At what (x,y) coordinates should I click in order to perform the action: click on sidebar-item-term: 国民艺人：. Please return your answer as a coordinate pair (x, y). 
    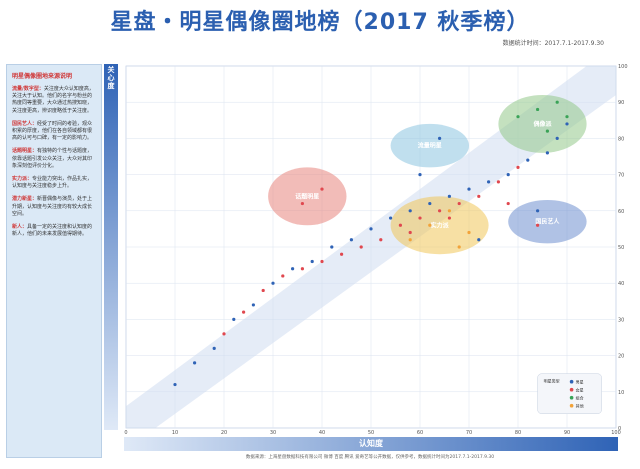
    Looking at the image, I should click on (25, 123).